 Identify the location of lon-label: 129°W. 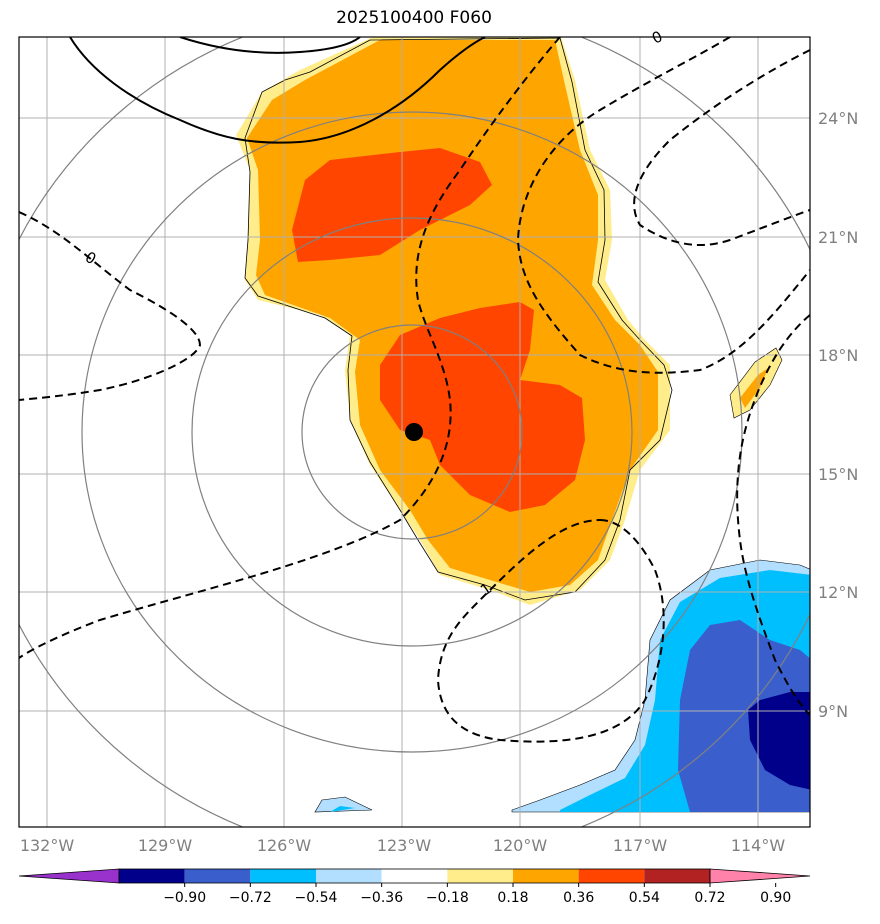
(165, 845).